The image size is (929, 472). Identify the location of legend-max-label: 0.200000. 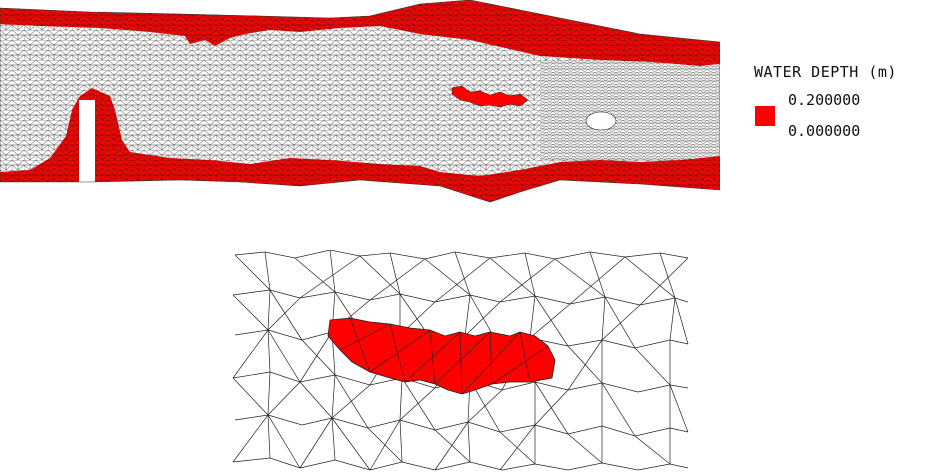
(824, 100).